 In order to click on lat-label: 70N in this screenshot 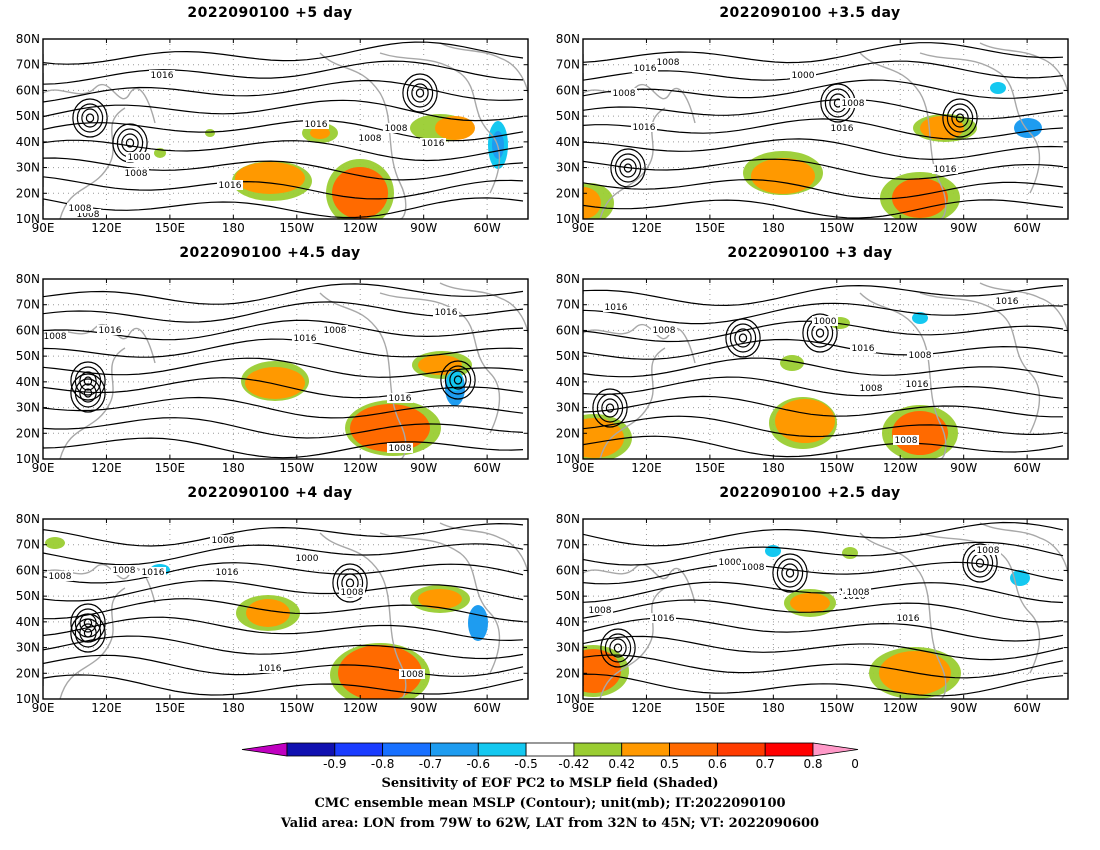, I will do `click(28, 65)`.